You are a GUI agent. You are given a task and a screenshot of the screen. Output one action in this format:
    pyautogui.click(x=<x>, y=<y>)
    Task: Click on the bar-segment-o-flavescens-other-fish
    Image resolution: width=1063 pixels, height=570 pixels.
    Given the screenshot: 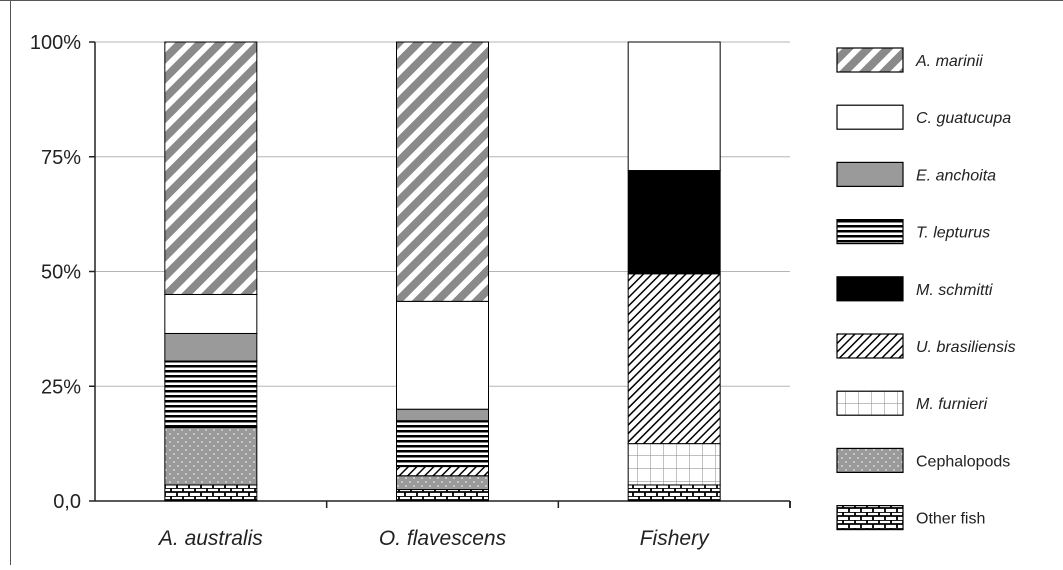 What is the action you would take?
    pyautogui.click(x=442, y=495)
    